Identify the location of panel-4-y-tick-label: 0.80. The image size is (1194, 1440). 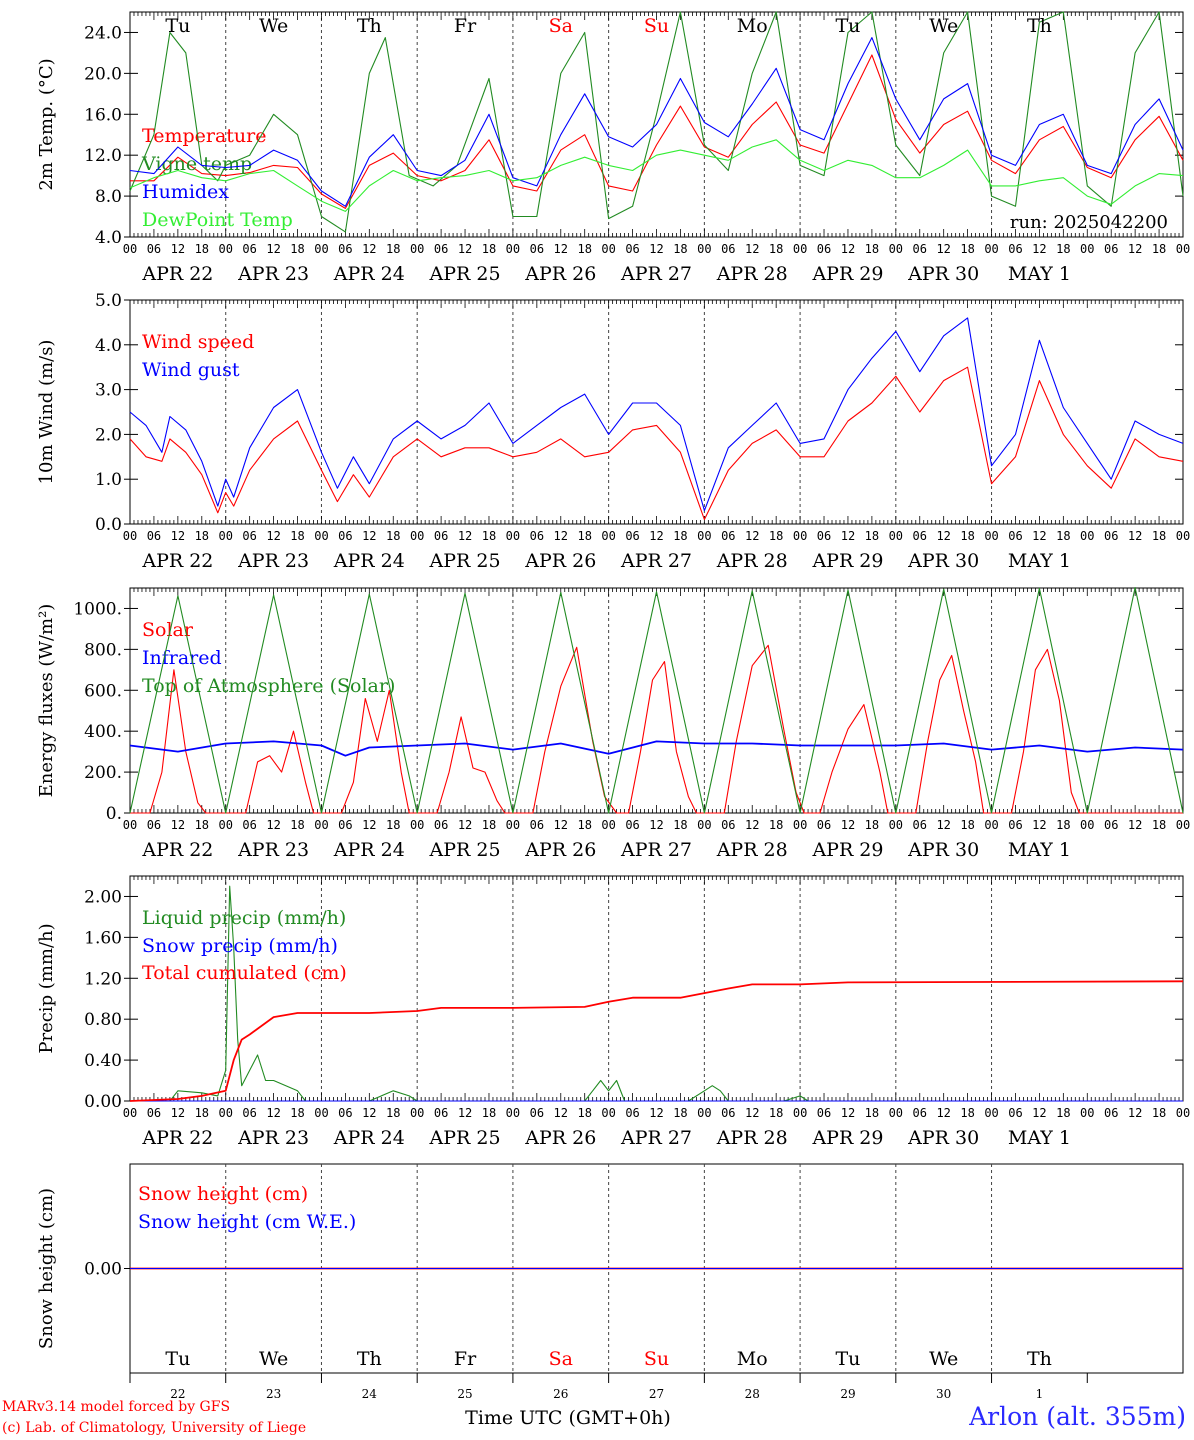
(103, 1020).